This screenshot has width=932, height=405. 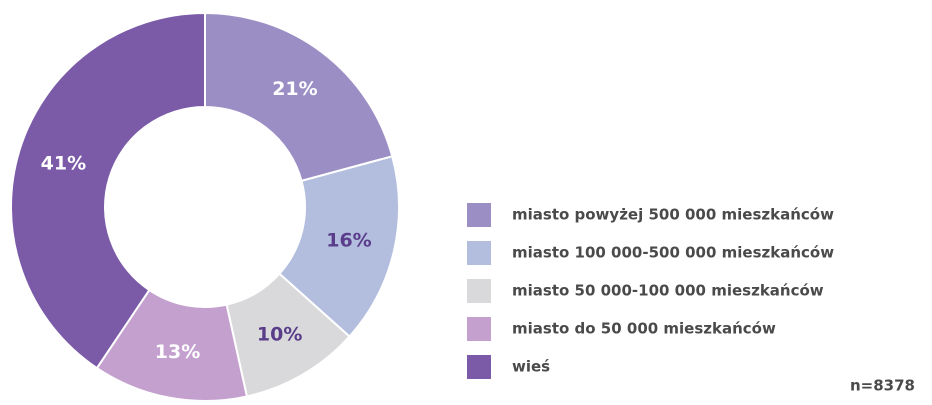 What do you see at coordinates (673, 253) in the screenshot?
I see `legend-label: miasto 100 000-500 000 mieszkańców` at bounding box center [673, 253].